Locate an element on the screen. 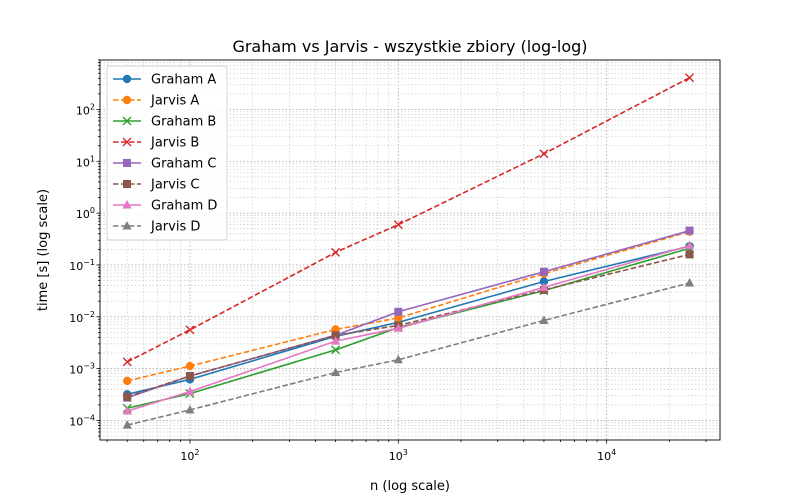  y-tick-label: 10⁻² is located at coordinates (82, 317).